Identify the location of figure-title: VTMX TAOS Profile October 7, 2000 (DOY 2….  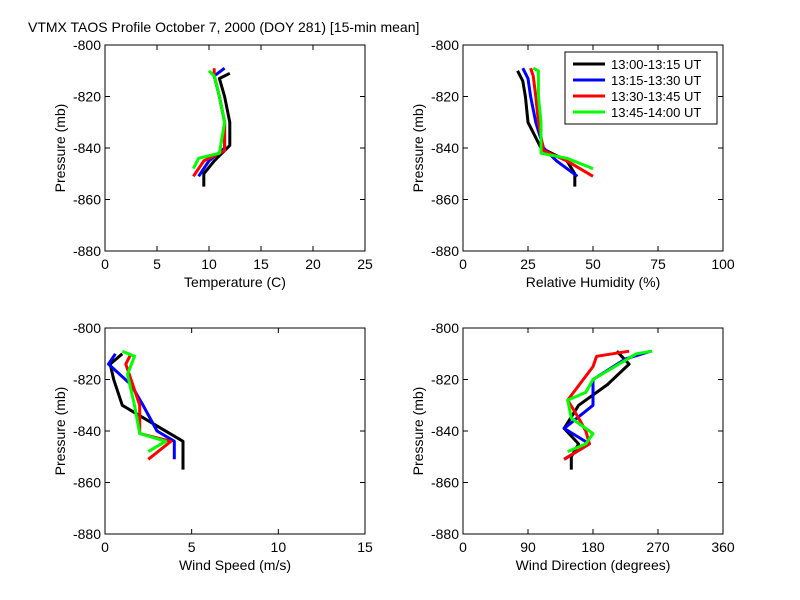
(223, 27).